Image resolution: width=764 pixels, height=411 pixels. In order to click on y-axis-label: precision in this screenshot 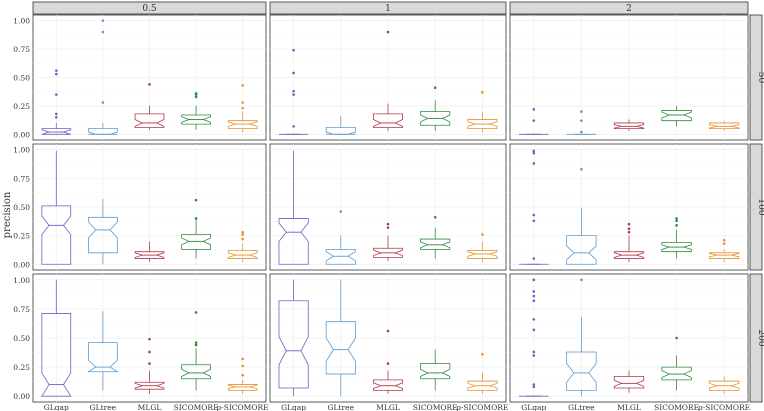, I will do `click(7, 214)`.